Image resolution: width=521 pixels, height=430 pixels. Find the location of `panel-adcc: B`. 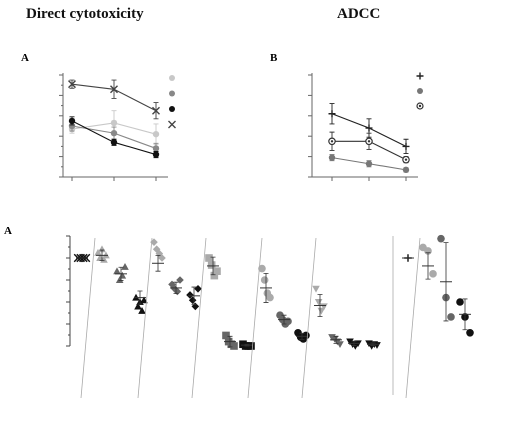

panel-adcc: B is located at coordinates (347, 116).